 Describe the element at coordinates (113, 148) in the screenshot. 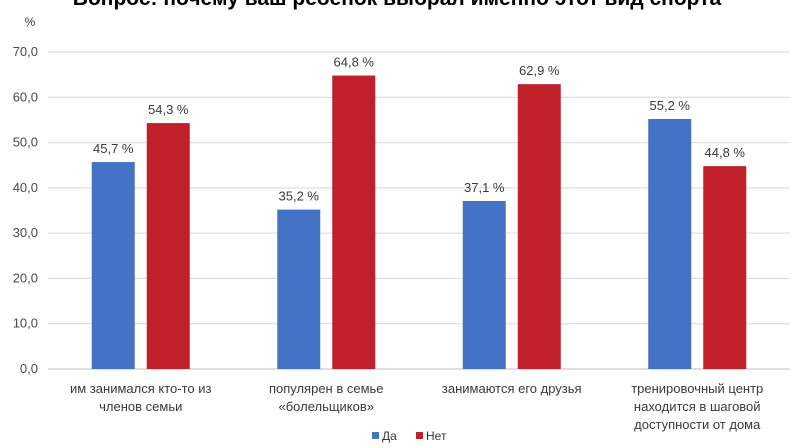

I see `data-label: 45,7 %` at that location.